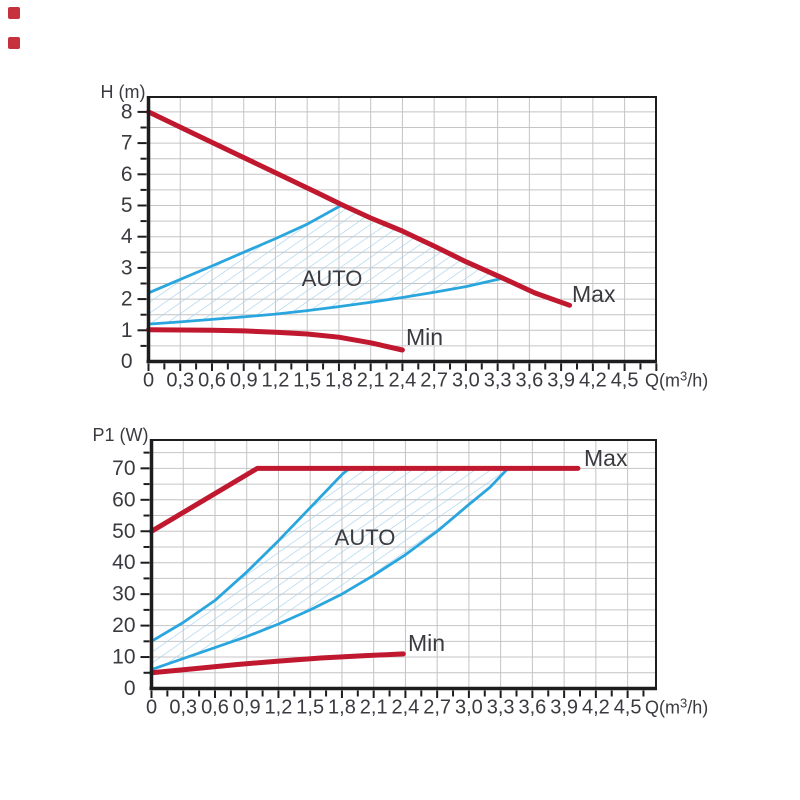 The image size is (800, 800). Describe the element at coordinates (123, 657) in the screenshot. I see `y-tick-label: 10` at that location.